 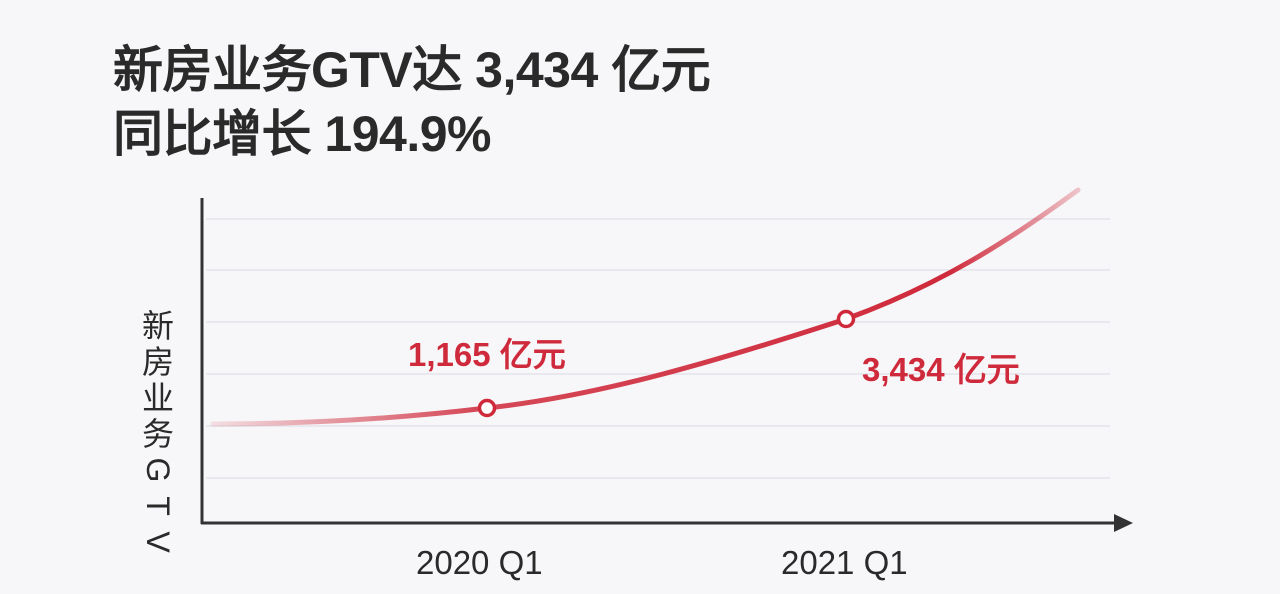 I want to click on annotation-2020q1: 1,165 亿元, so click(x=487, y=354).